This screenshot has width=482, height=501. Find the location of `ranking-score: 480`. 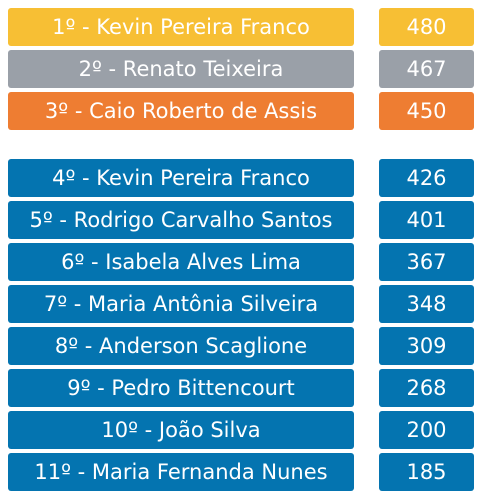

ranking-score: 480 is located at coordinates (426, 27).